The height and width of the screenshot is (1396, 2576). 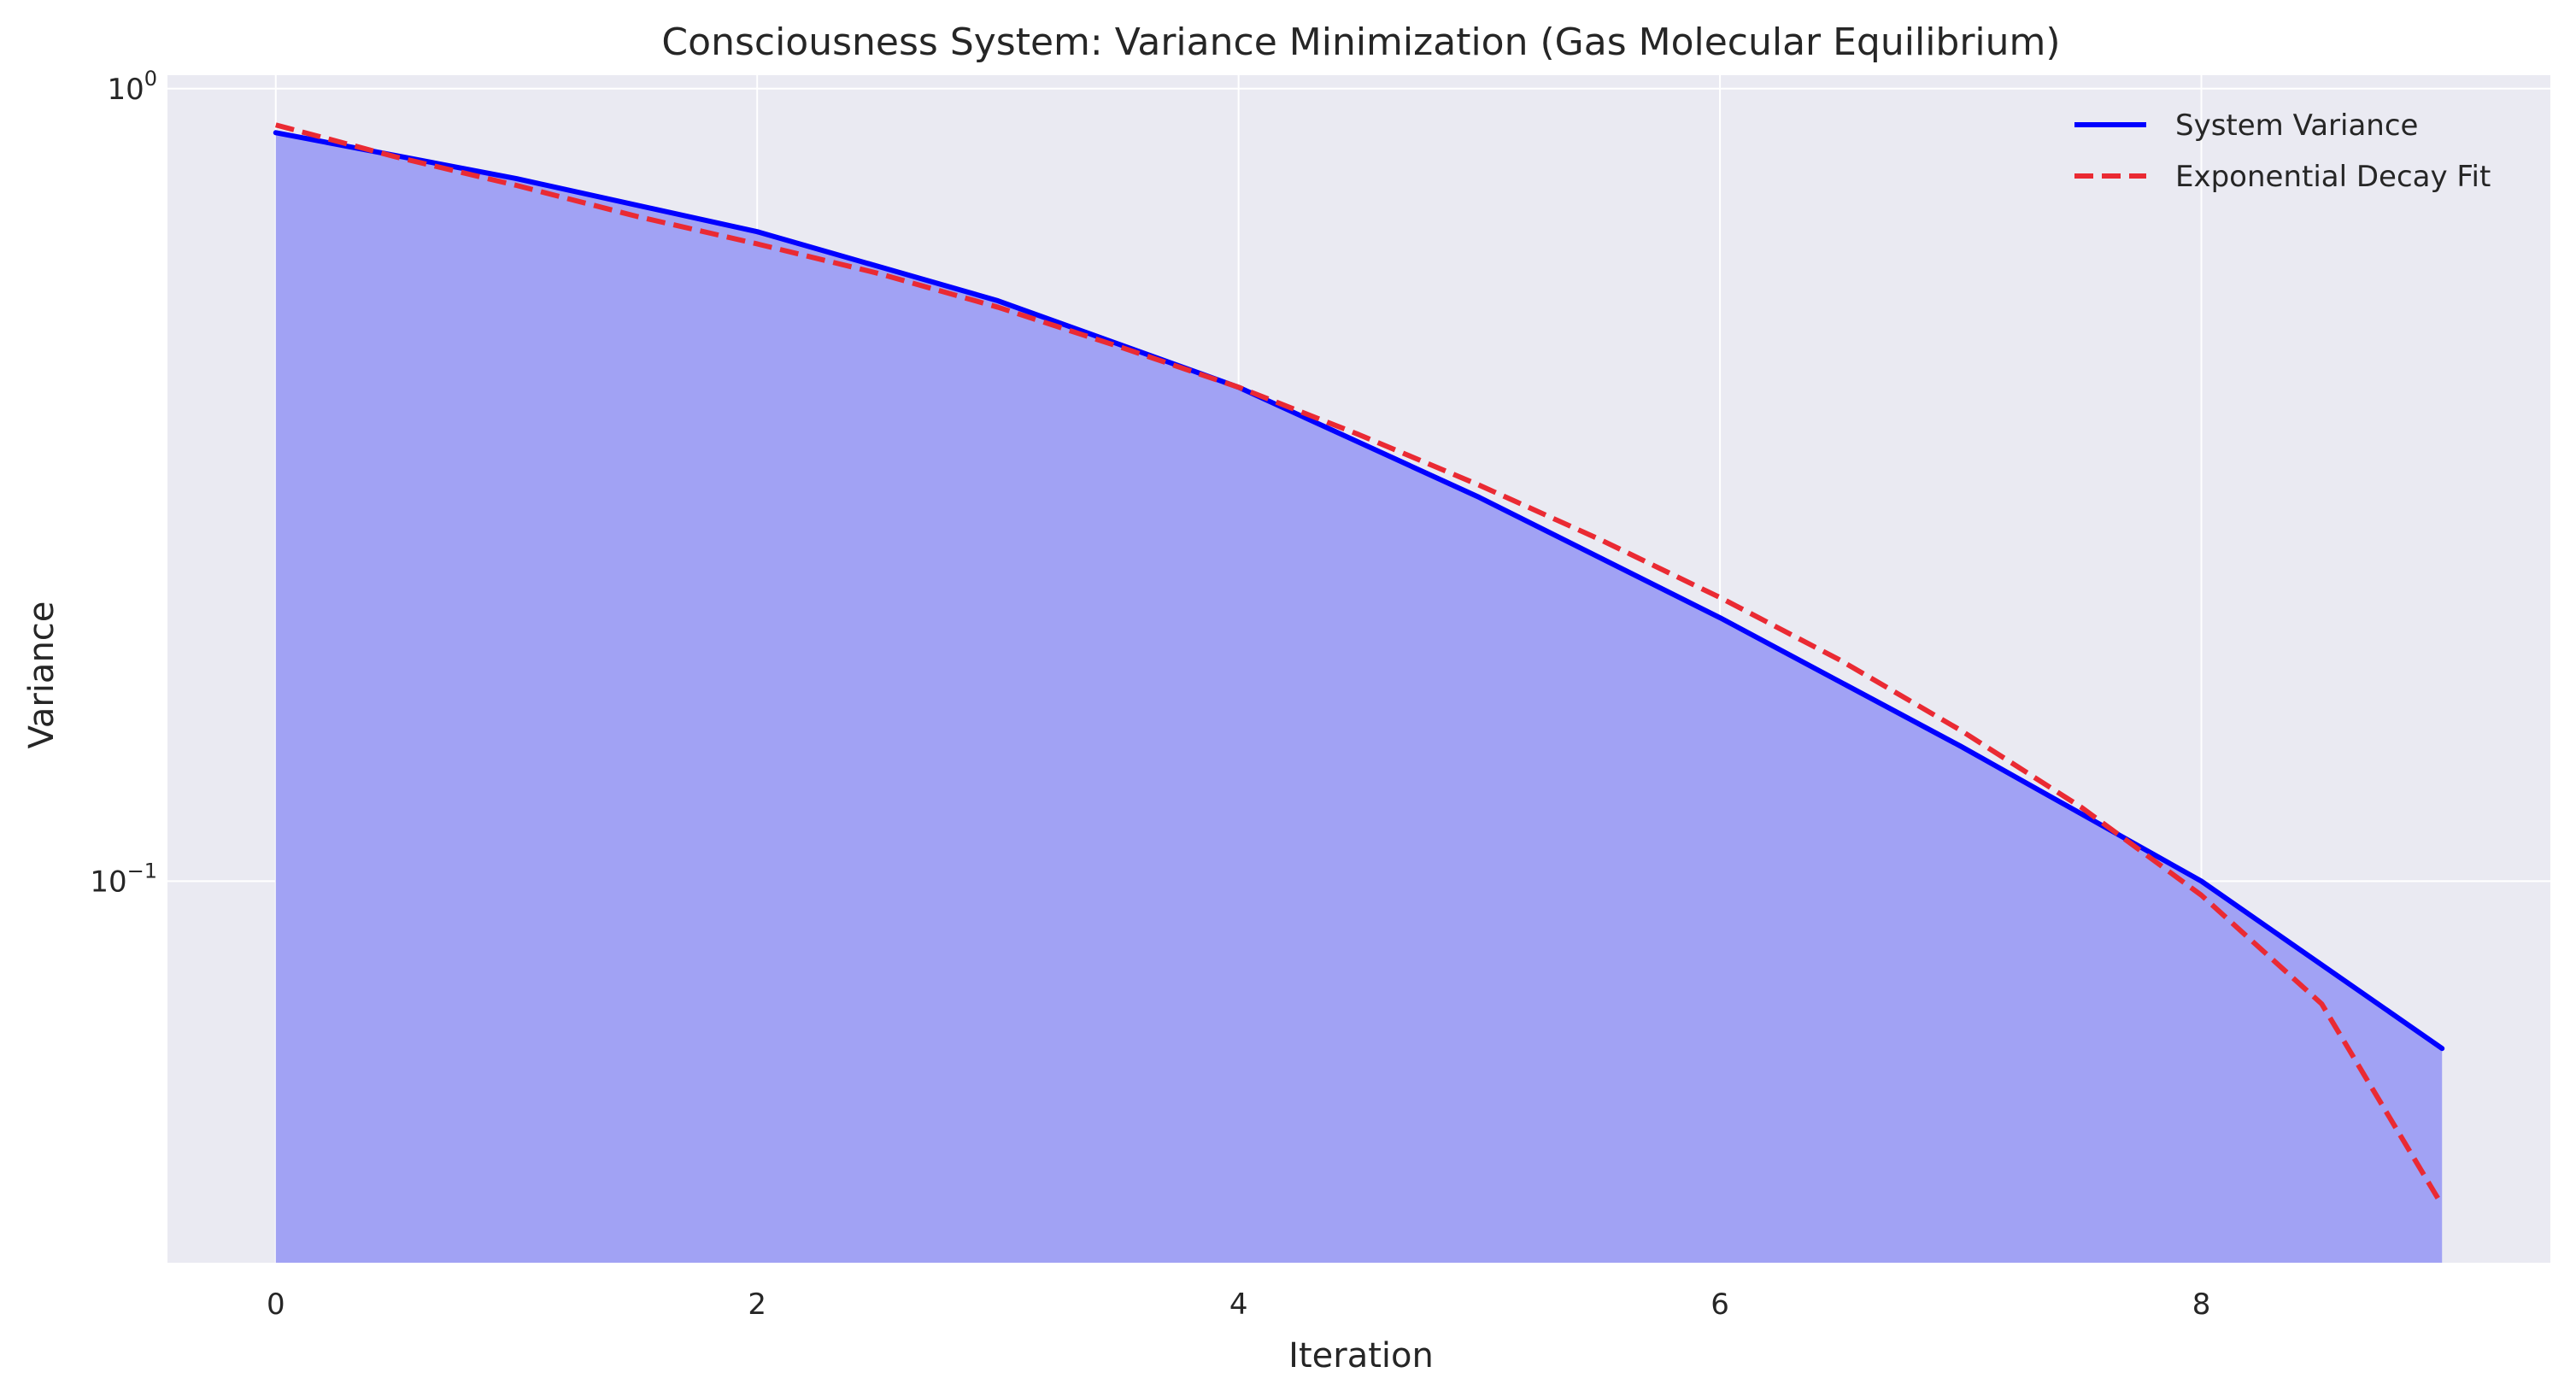 I want to click on y-tick-label: 10⁻¹, so click(x=123, y=879).